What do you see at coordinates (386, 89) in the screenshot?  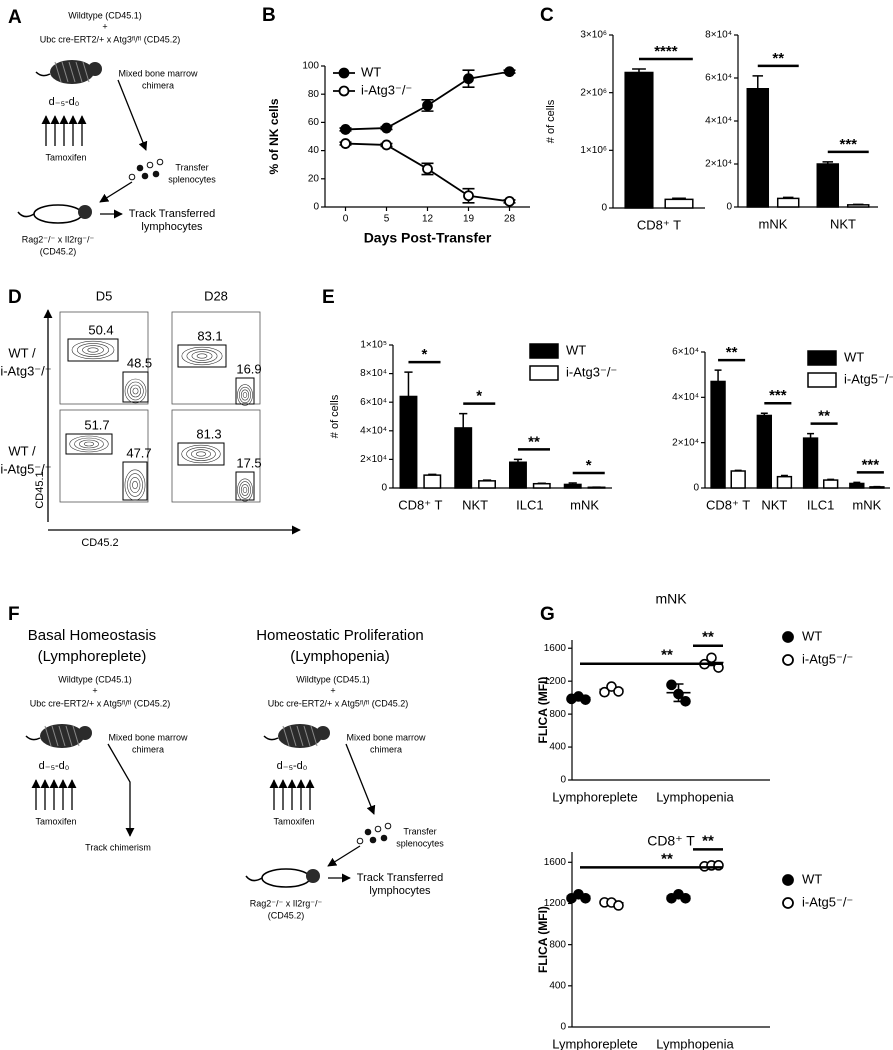 I see `legend-label: i-Atg3⁻/⁻` at bounding box center [386, 89].